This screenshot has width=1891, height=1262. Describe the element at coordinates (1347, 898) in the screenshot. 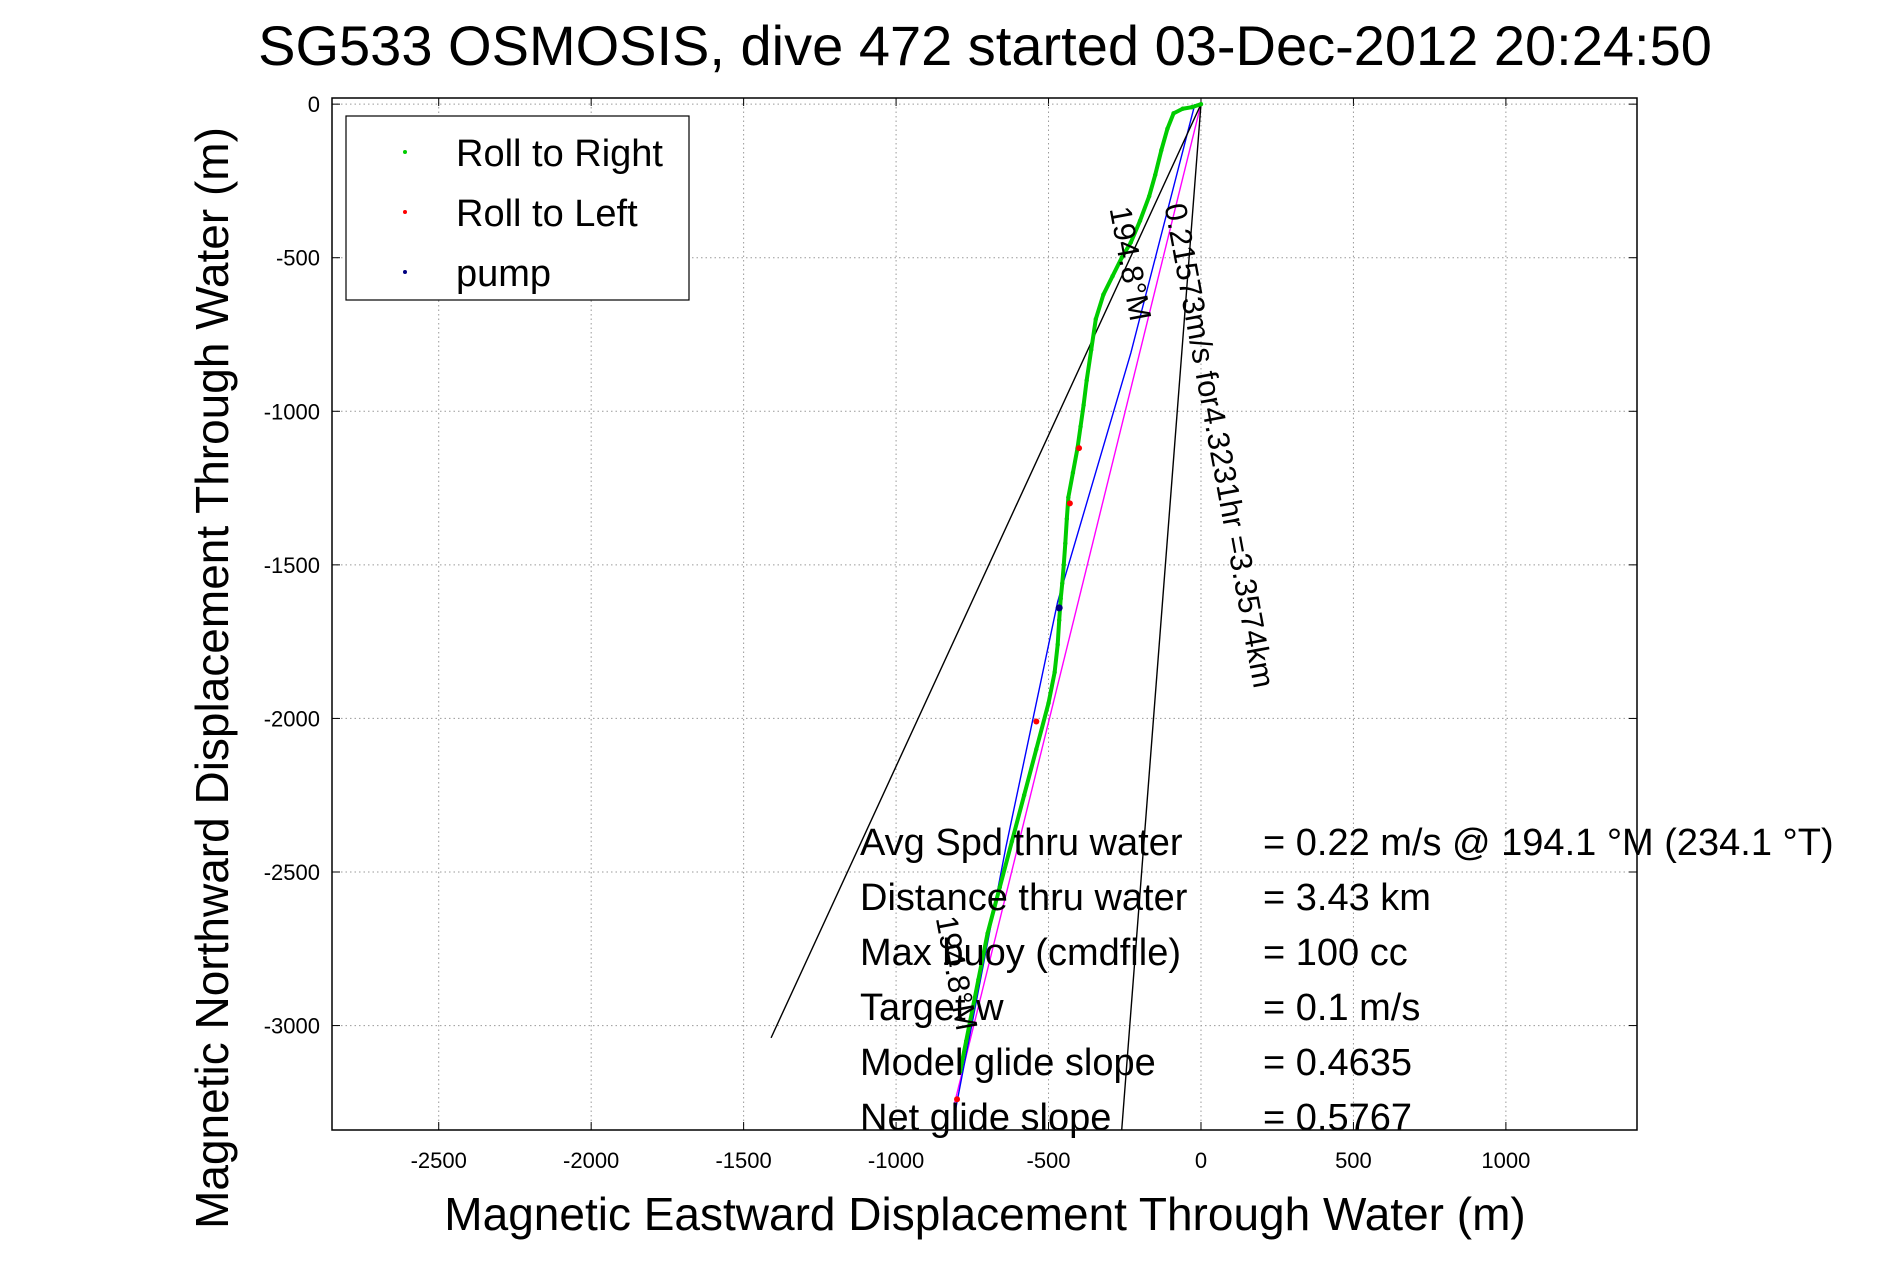

I see `stat-value: = 3.43 km` at that location.